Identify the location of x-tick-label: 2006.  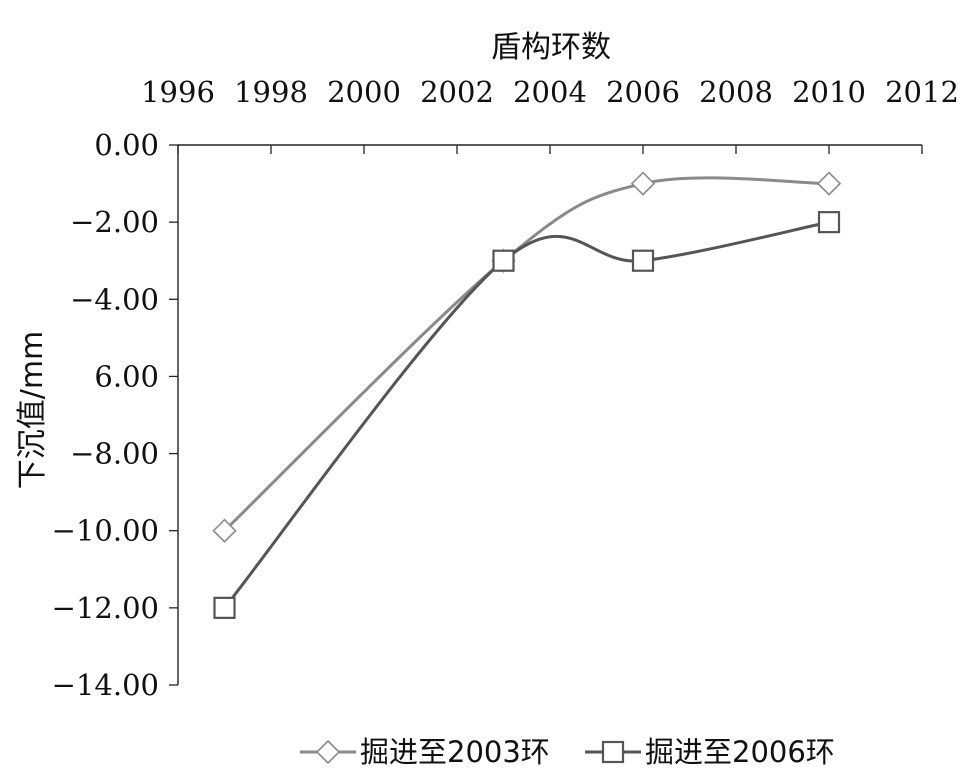
(643, 92).